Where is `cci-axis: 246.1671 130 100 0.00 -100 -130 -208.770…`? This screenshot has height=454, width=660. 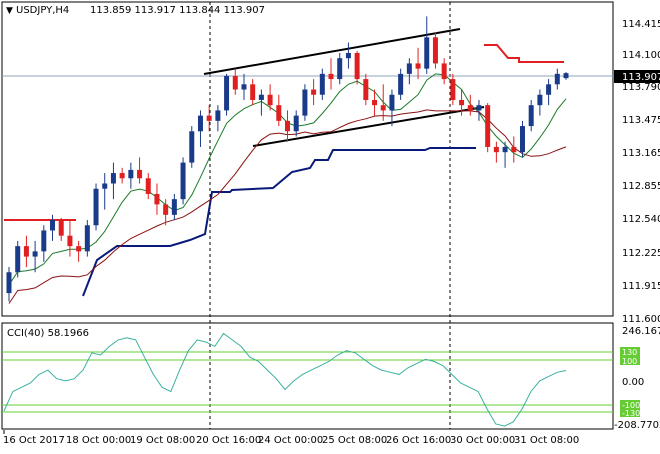 cci-axis: 246.1671 130 100 0.00 -100 -130 -208.770… is located at coordinates (637, 378).